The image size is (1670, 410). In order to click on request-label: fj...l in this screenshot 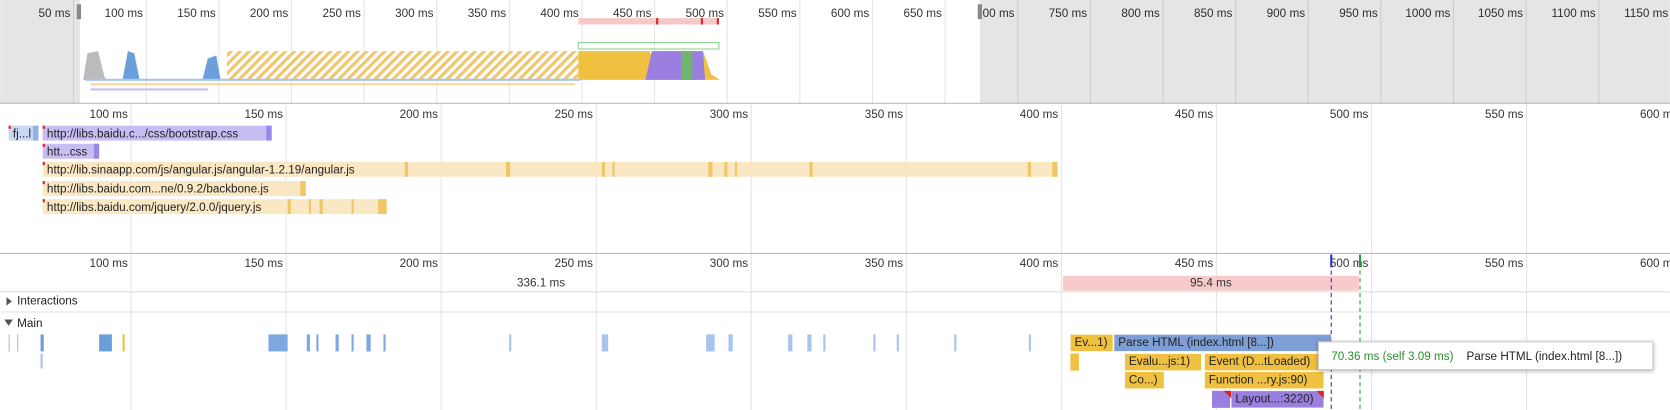, I will do `click(22, 133)`.